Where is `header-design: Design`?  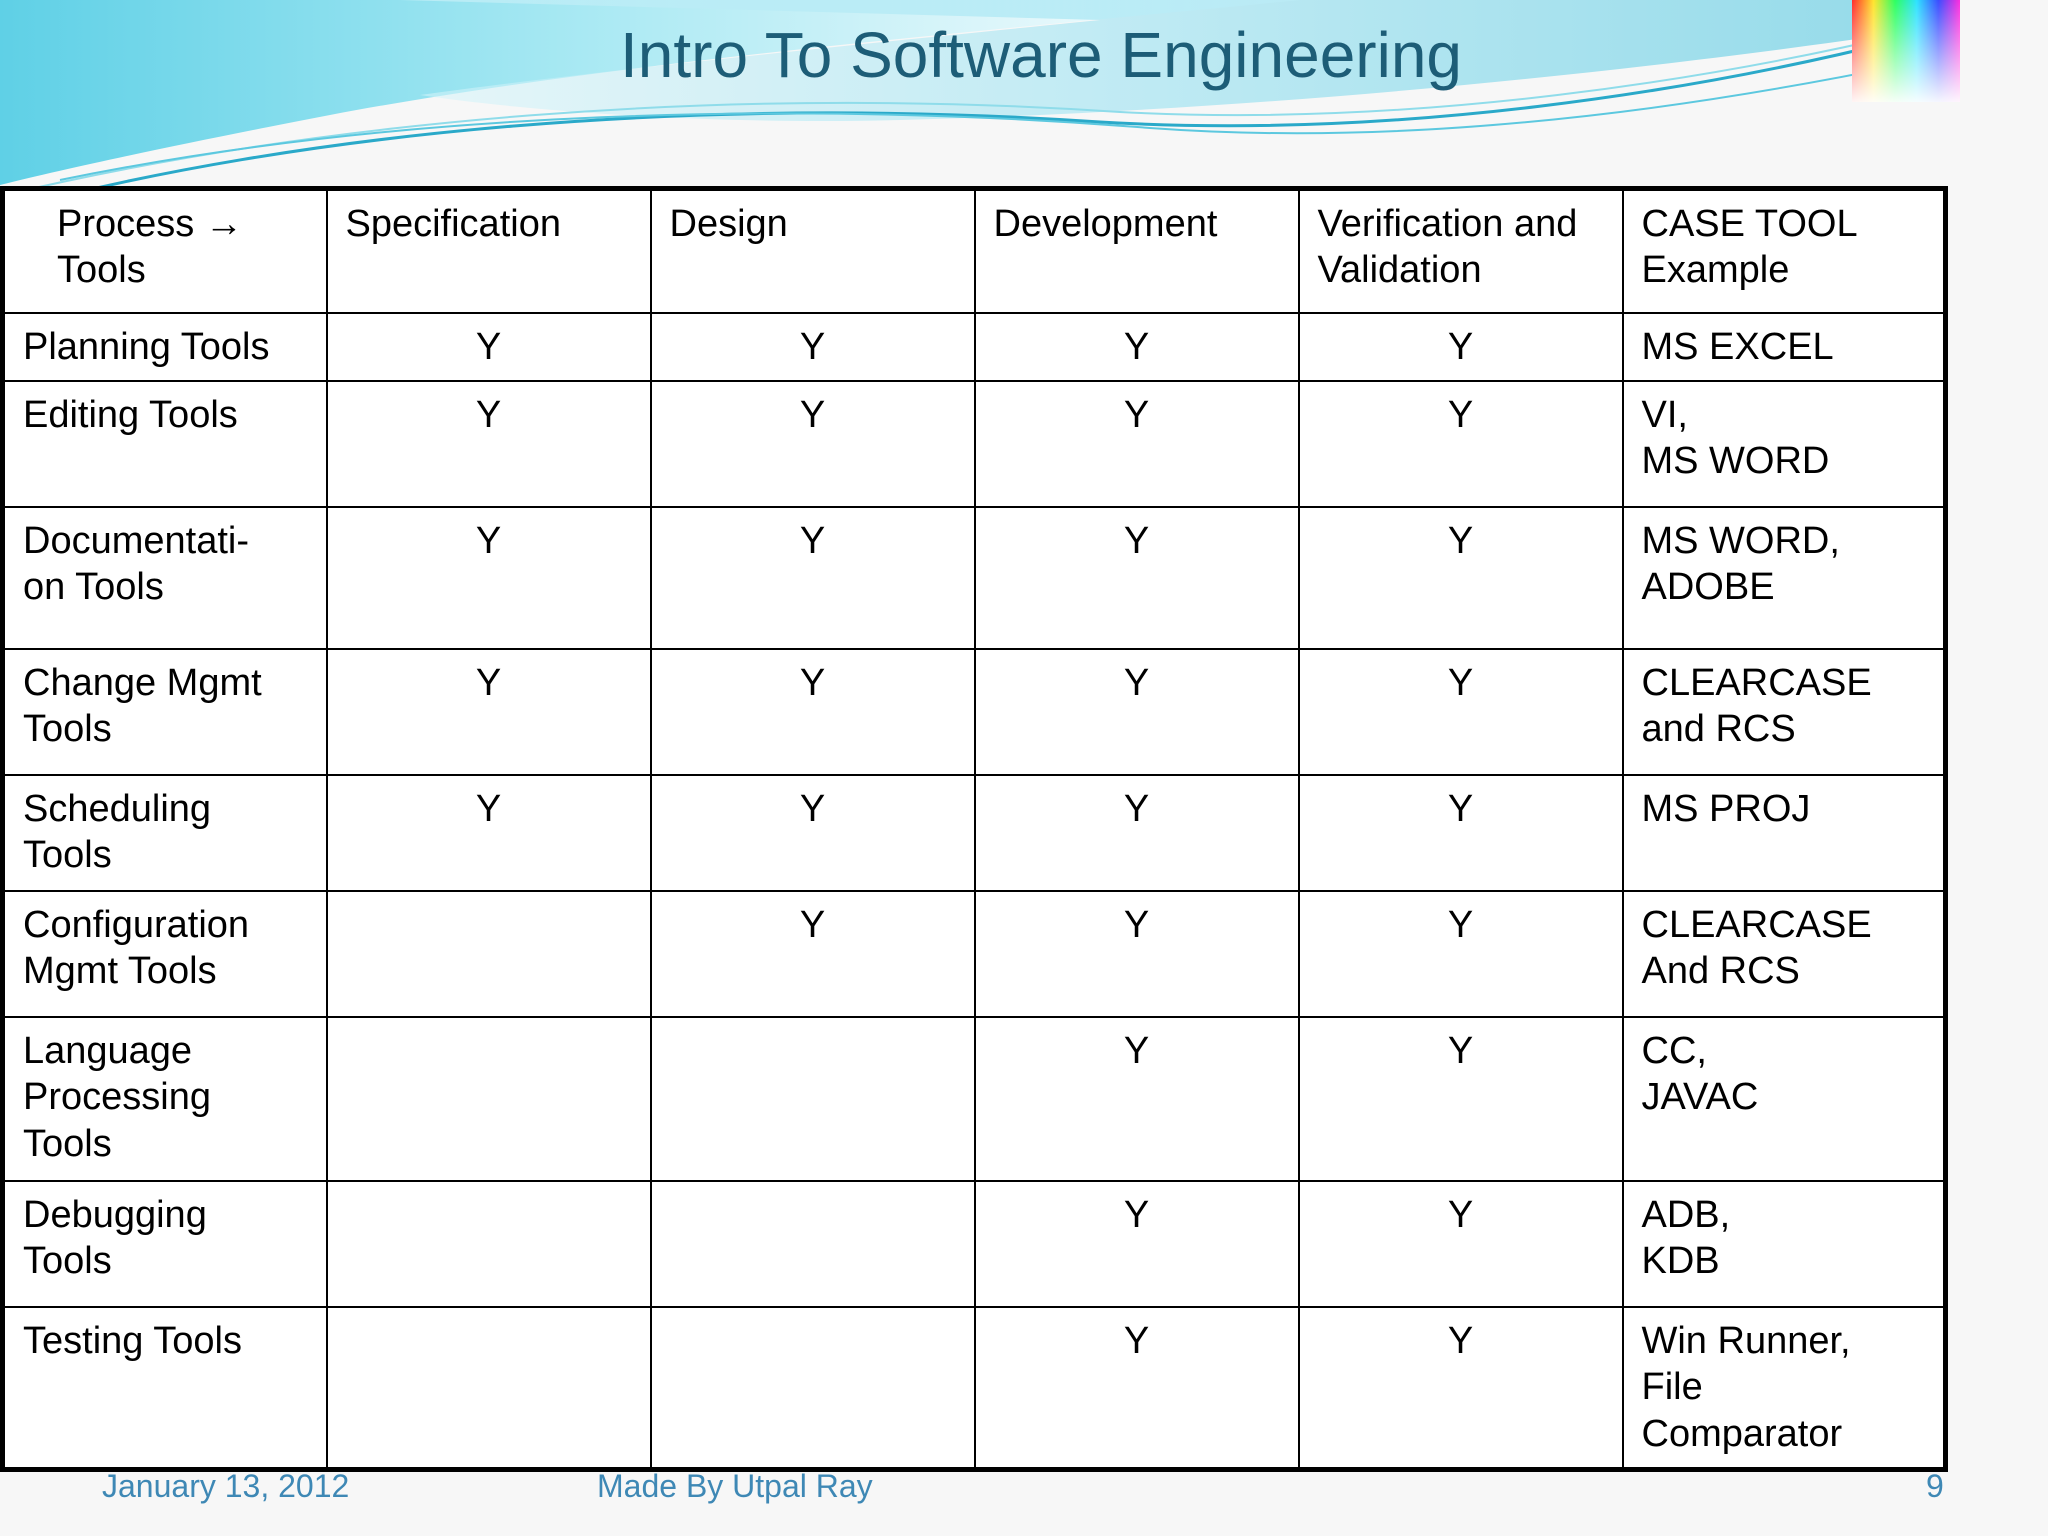 header-design: Design is located at coordinates (812, 250).